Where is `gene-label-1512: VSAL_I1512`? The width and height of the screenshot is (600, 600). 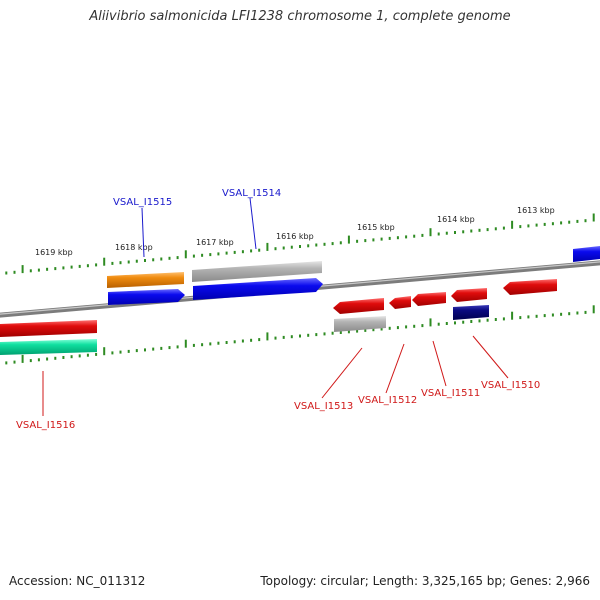 gene-label-1512: VSAL_I1512 is located at coordinates (387, 400).